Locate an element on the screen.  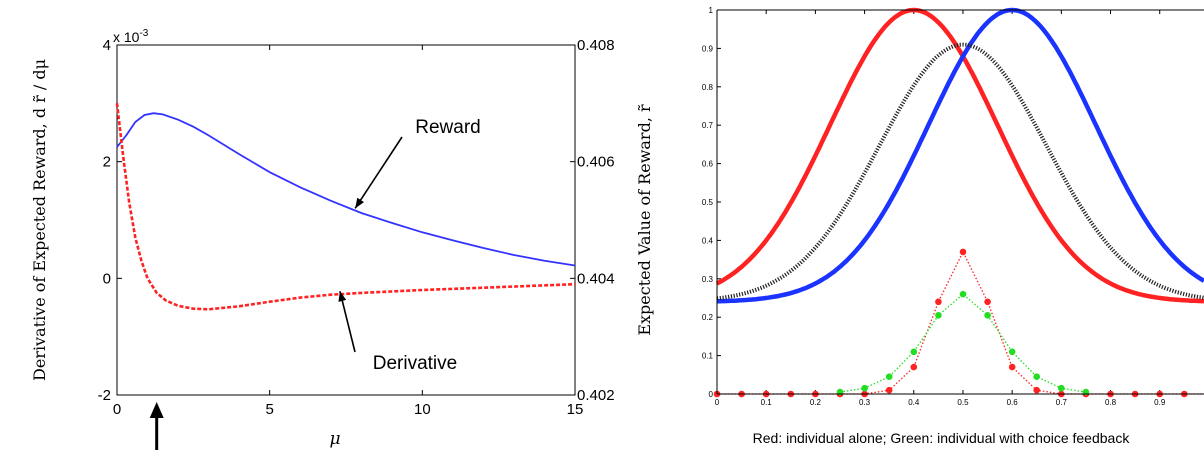
mu-marker-arrowhead is located at coordinates (156, 410).